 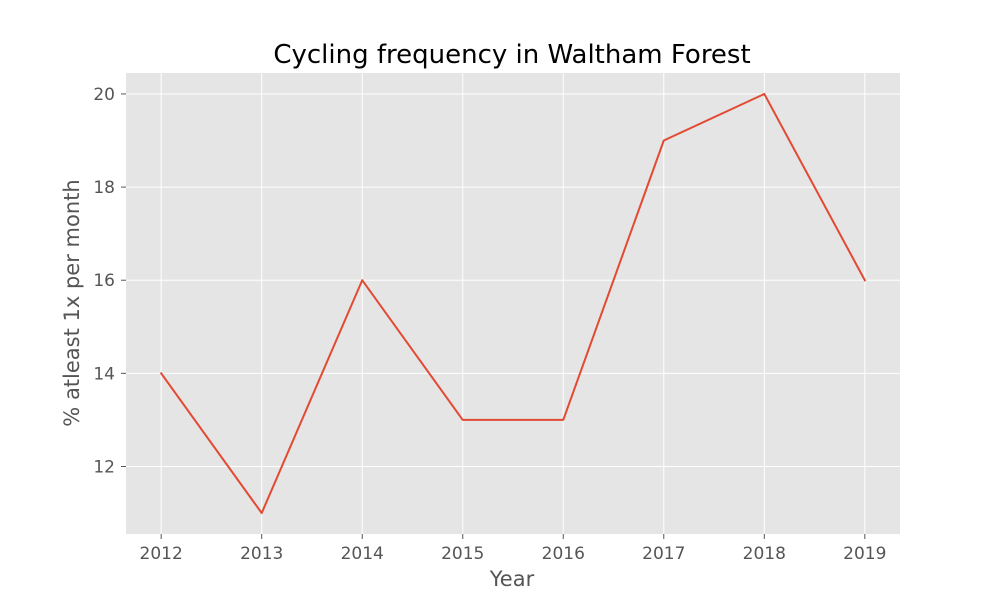 What do you see at coordinates (462, 554) in the screenshot?
I see `x-tick-label: 2015` at bounding box center [462, 554].